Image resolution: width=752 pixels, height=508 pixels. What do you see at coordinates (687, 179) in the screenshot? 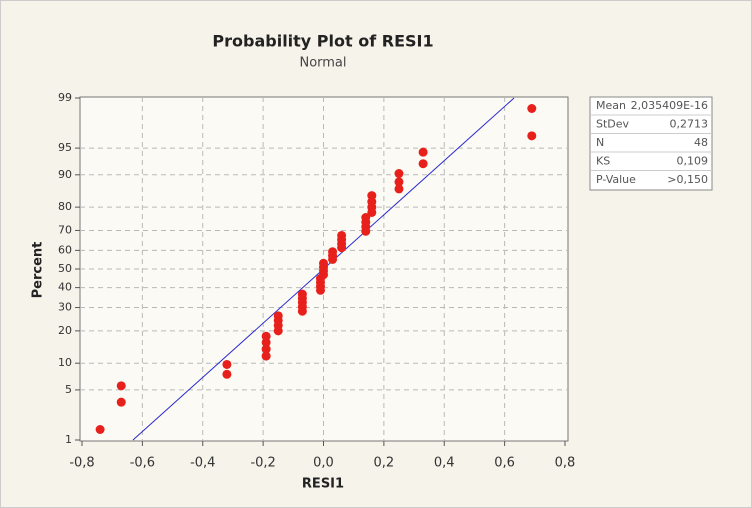
I see `stat-value: >0,150` at bounding box center [687, 179].